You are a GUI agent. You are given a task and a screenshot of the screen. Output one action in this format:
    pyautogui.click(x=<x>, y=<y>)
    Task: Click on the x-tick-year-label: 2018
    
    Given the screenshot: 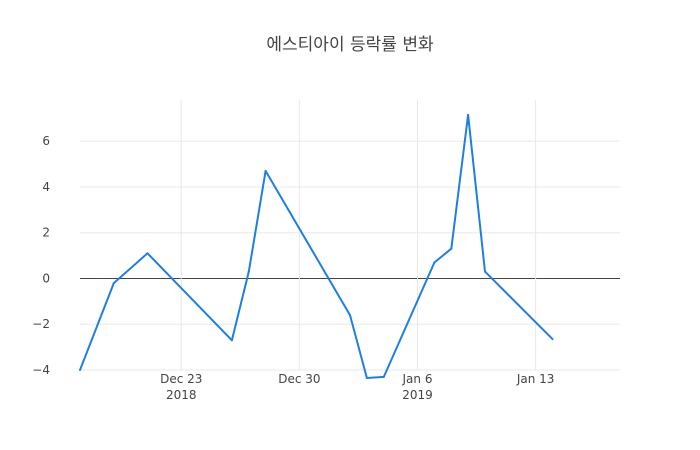 What is the action you would take?
    pyautogui.click(x=181, y=395)
    